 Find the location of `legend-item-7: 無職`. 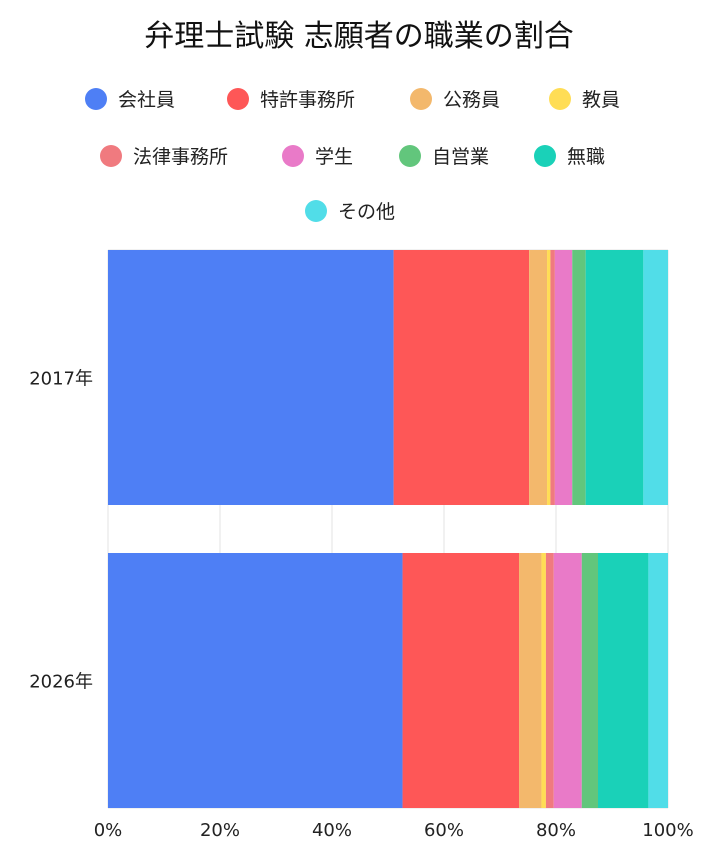

legend-item-7: 無職 is located at coordinates (569, 156).